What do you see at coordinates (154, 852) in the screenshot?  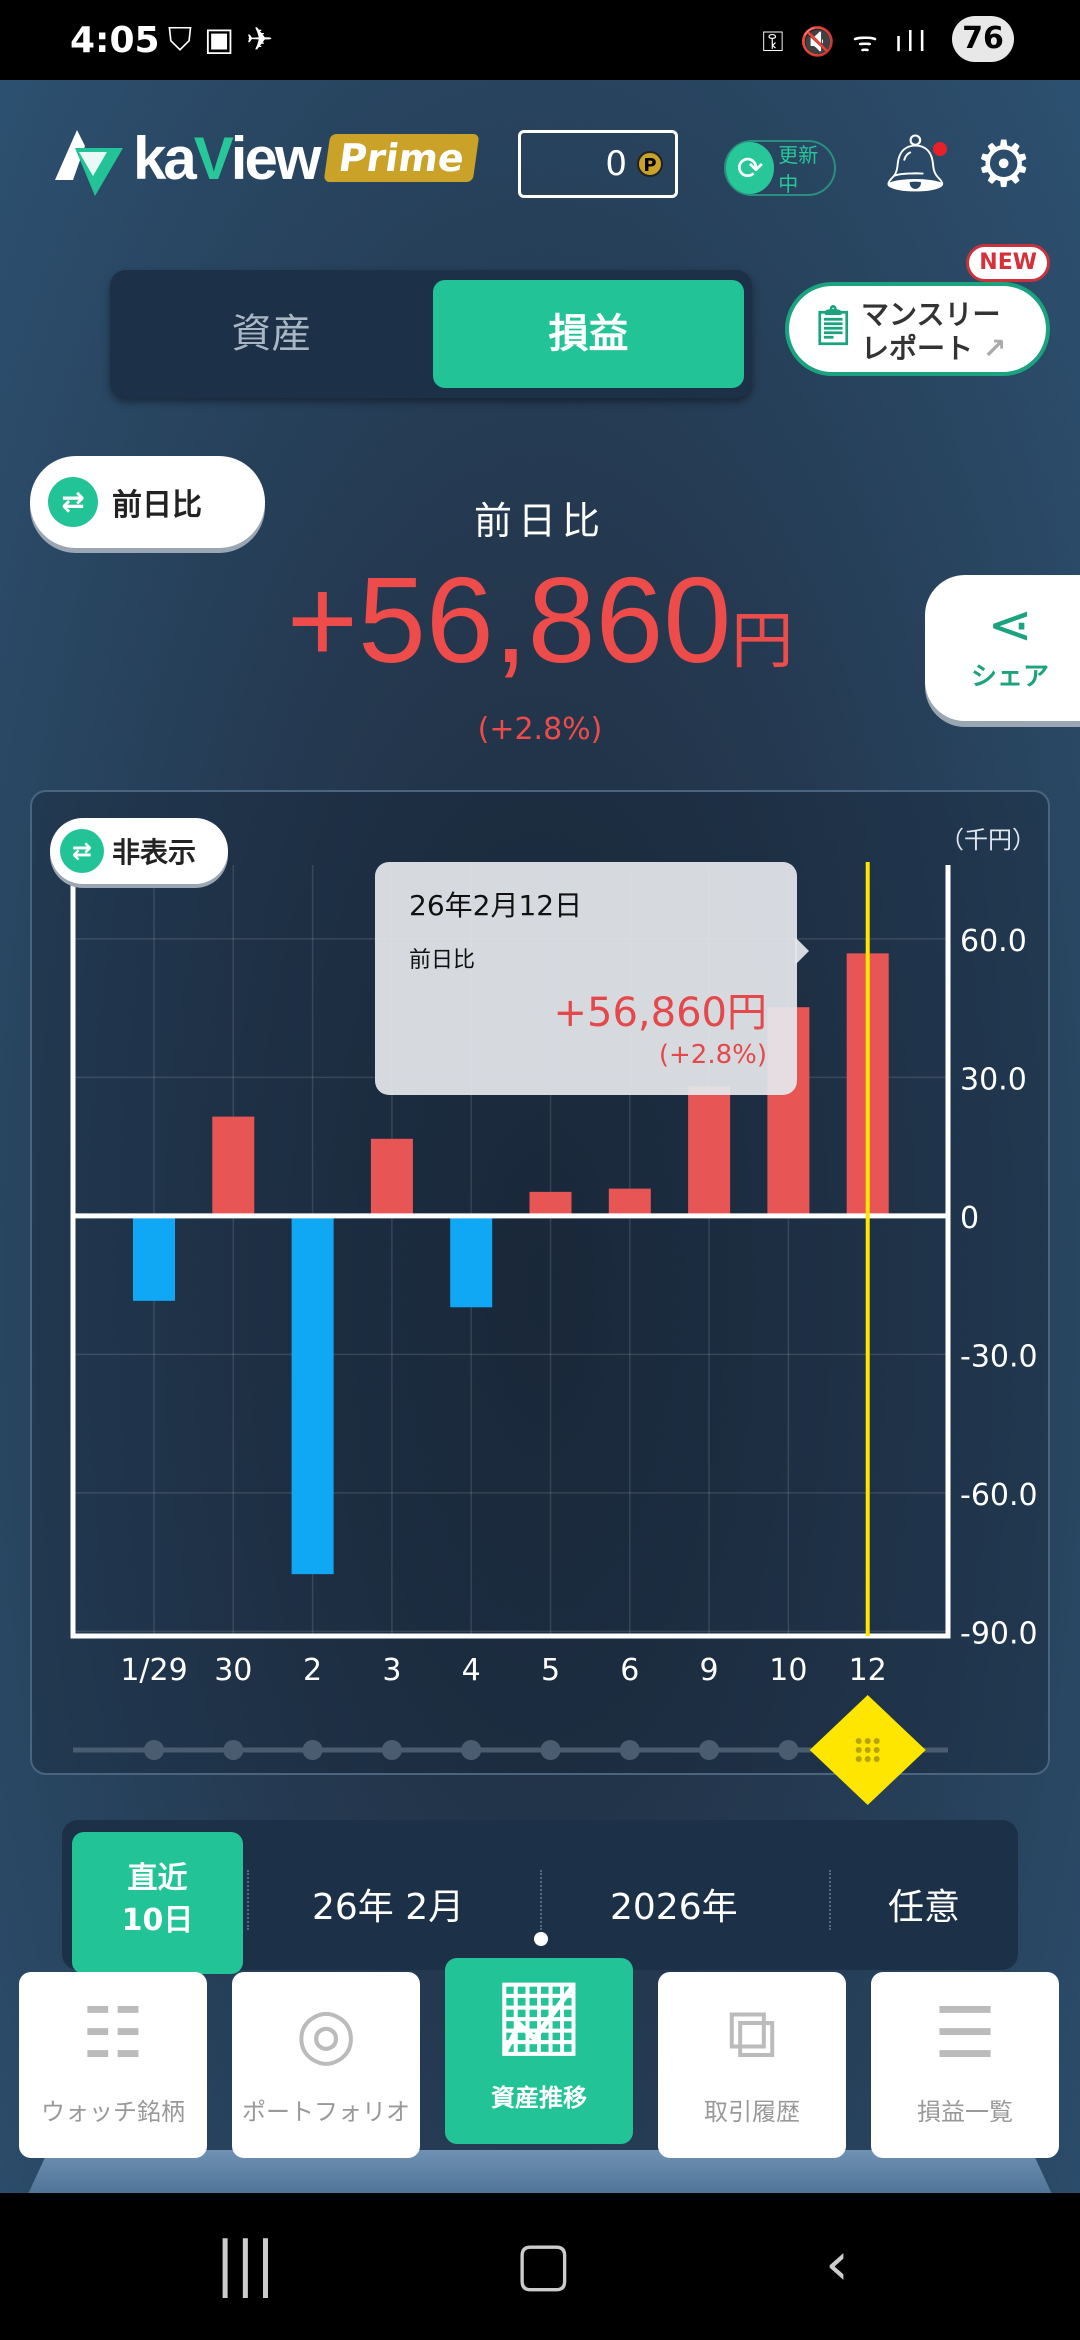 I see `hide-amount-label: 非表示` at bounding box center [154, 852].